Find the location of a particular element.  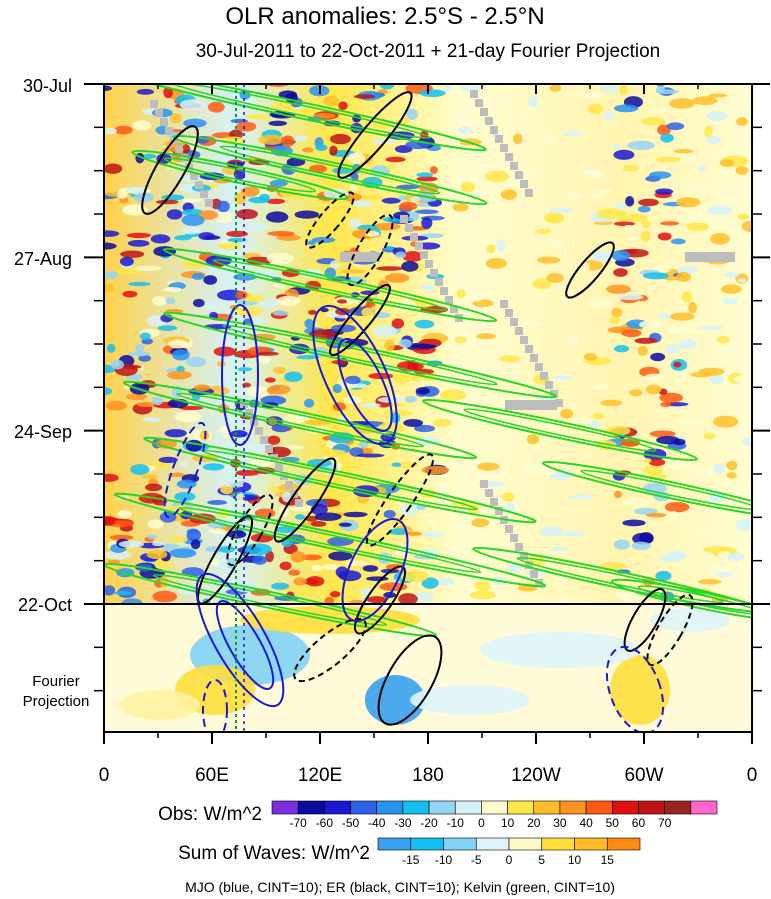

obs-colorbar-tick-label: -50 is located at coordinates (351, 823).